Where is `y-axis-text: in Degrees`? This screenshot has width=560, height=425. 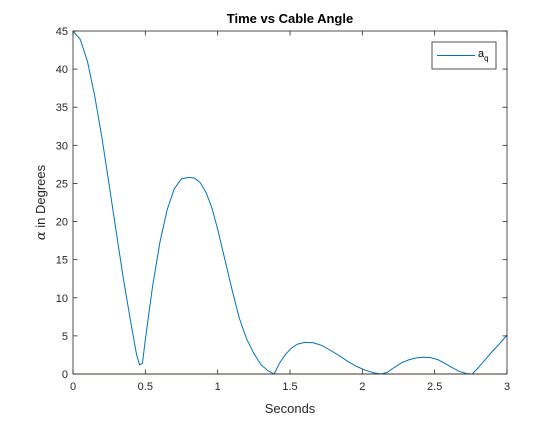
y-axis-text: in Degrees is located at coordinates (40, 197).